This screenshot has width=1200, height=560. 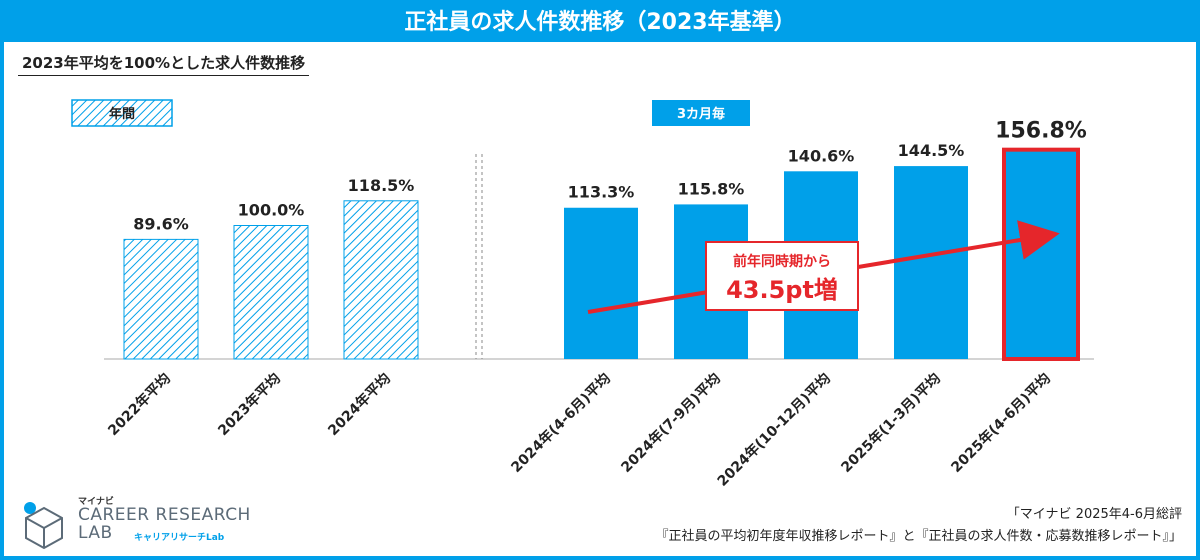 What do you see at coordinates (179, 536) in the screenshot?
I see `logo-sub-text: キャリアリサーチLab` at bounding box center [179, 536].